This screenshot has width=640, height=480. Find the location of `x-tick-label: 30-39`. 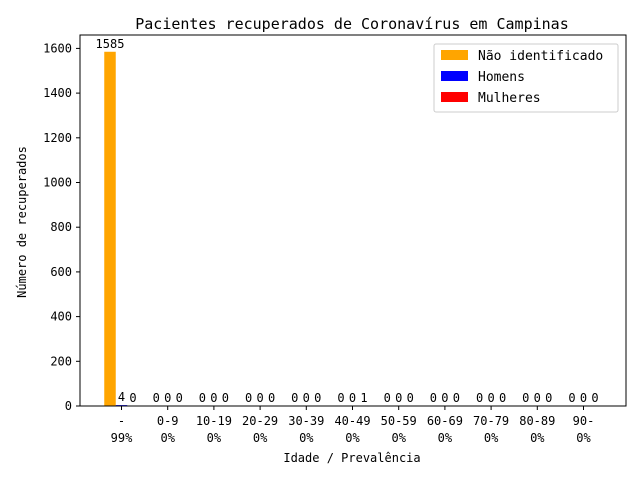

x-tick-label: 30-39 is located at coordinates (306, 421).